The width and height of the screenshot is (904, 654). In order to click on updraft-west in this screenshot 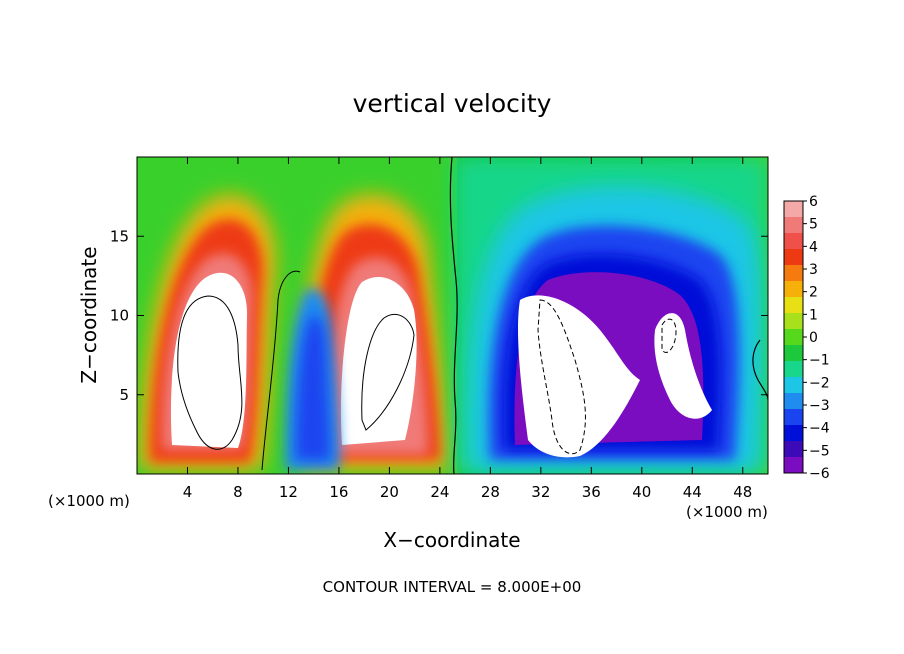, I will do `click(208, 332)`.